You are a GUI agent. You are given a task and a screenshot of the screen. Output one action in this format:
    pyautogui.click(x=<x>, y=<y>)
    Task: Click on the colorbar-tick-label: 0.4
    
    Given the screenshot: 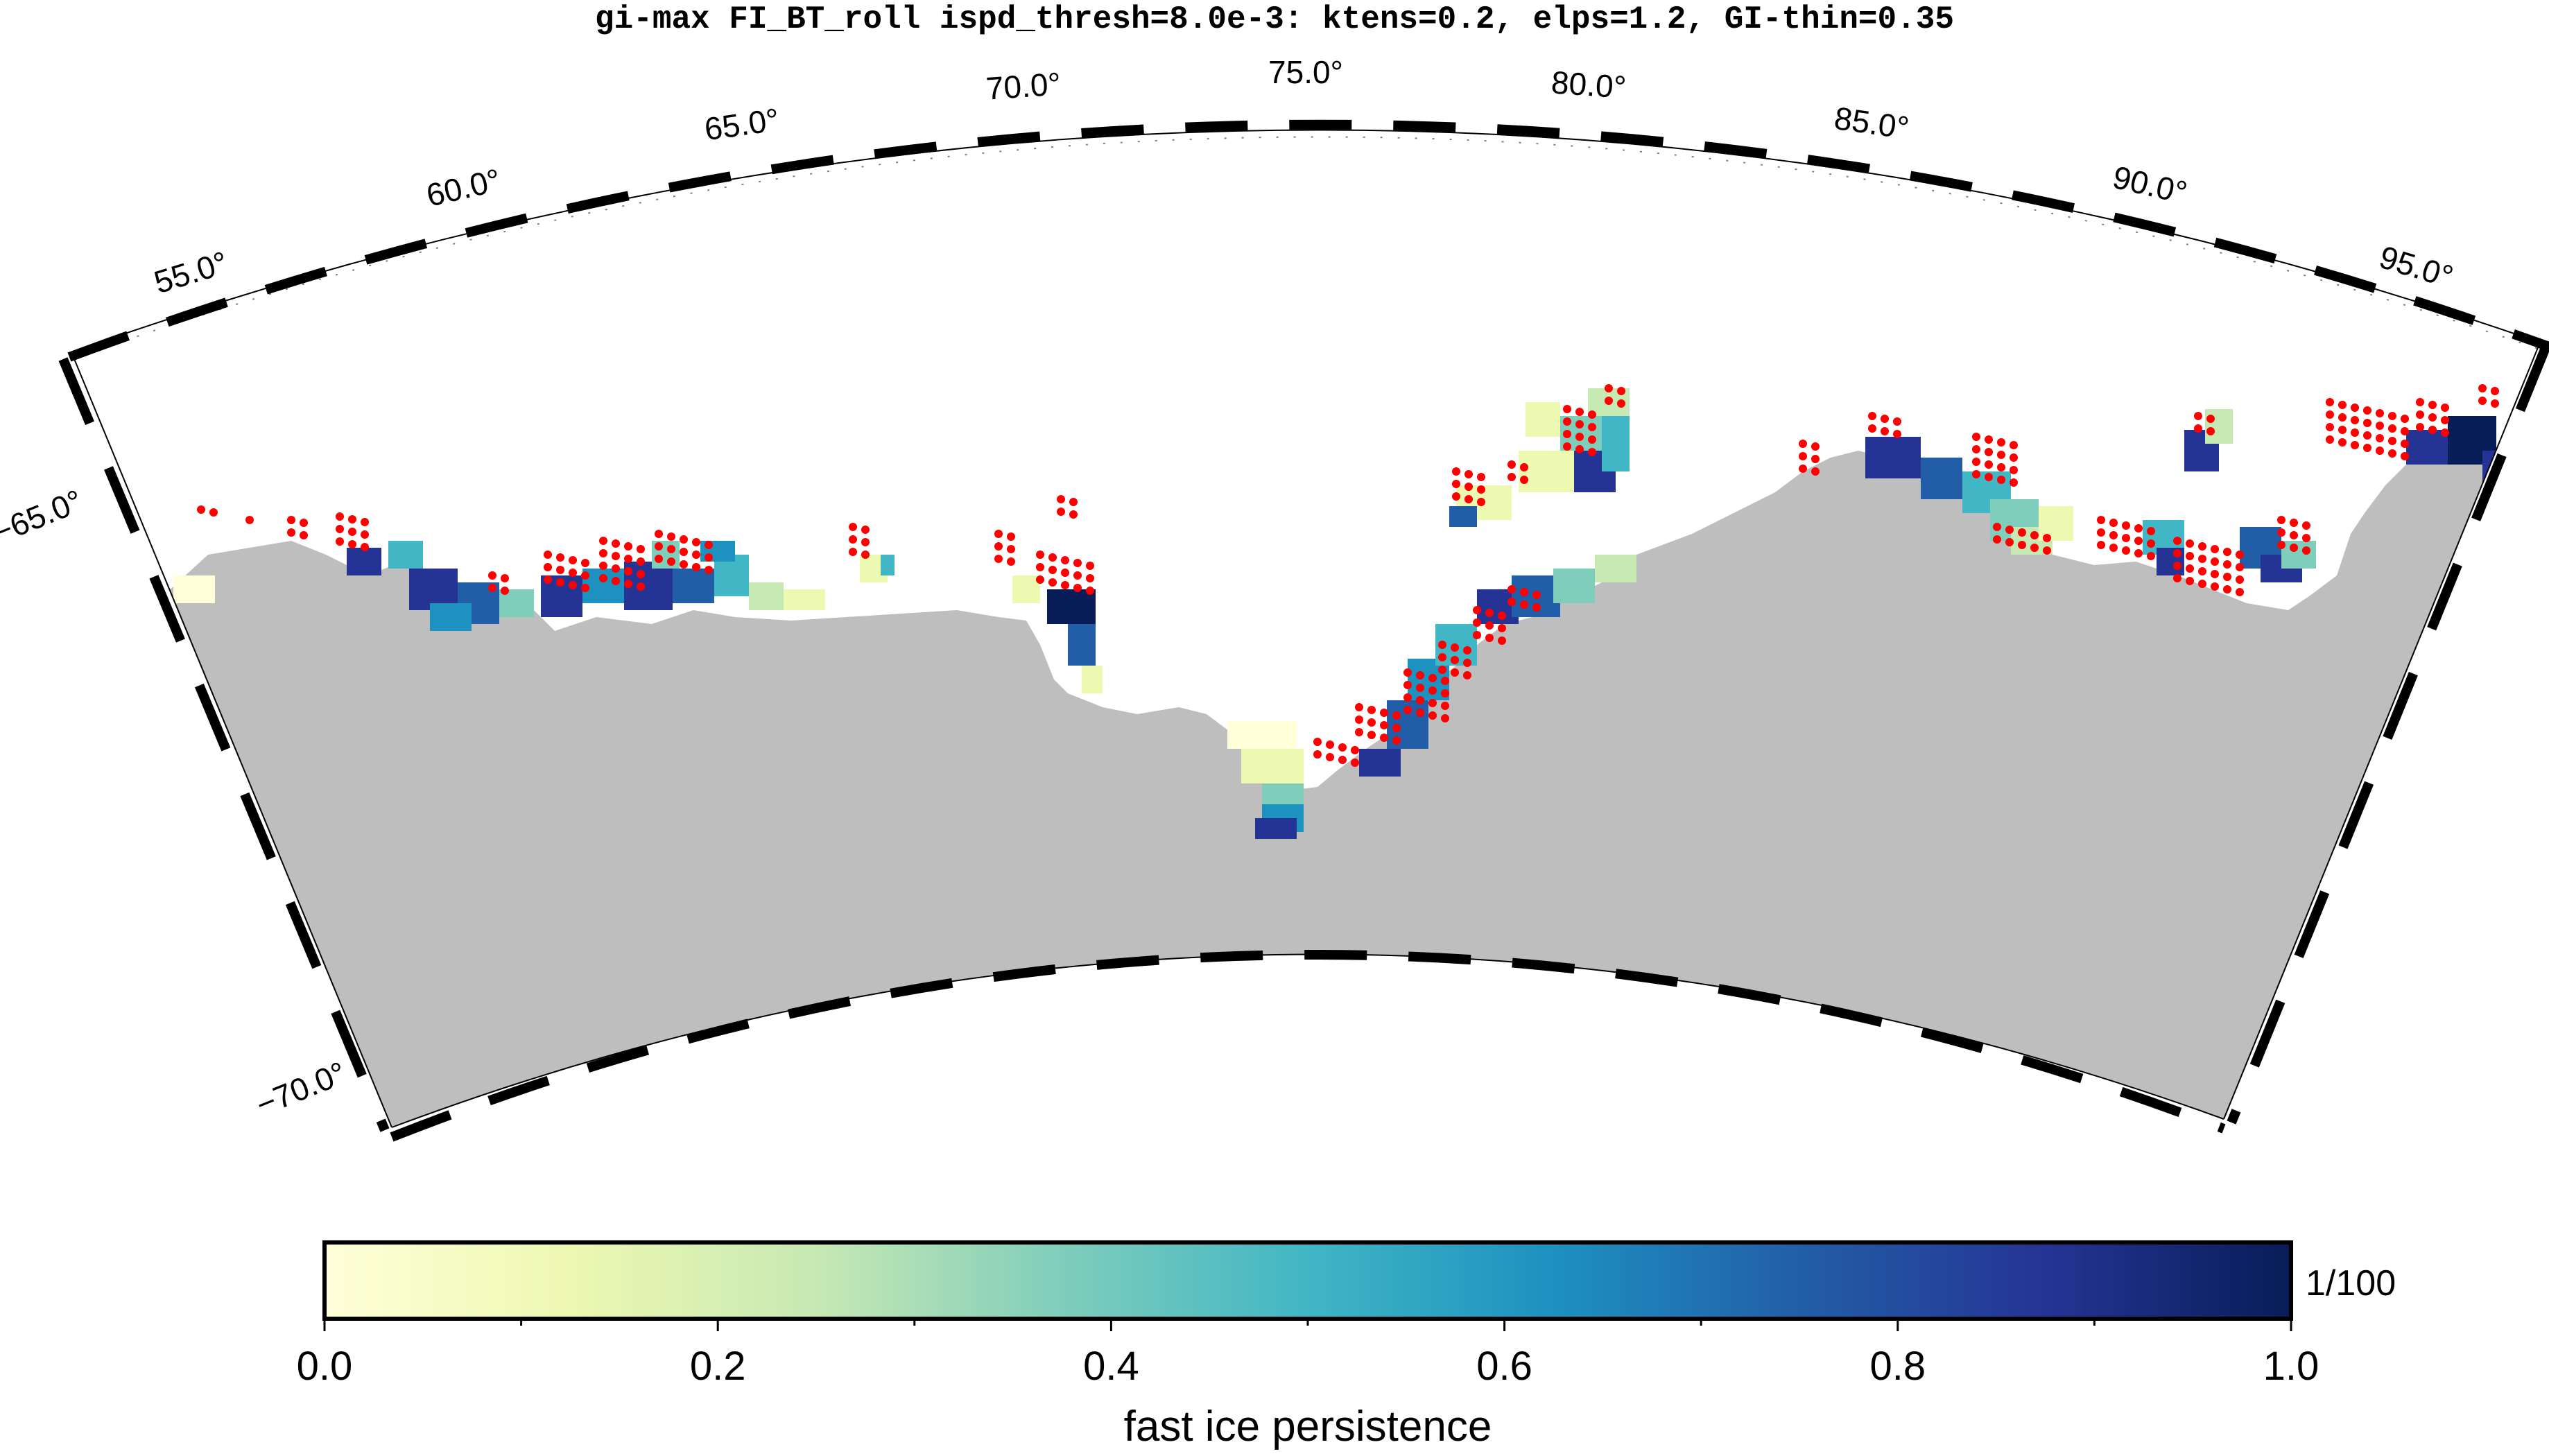 What is the action you would take?
    pyautogui.click(x=1111, y=1366)
    